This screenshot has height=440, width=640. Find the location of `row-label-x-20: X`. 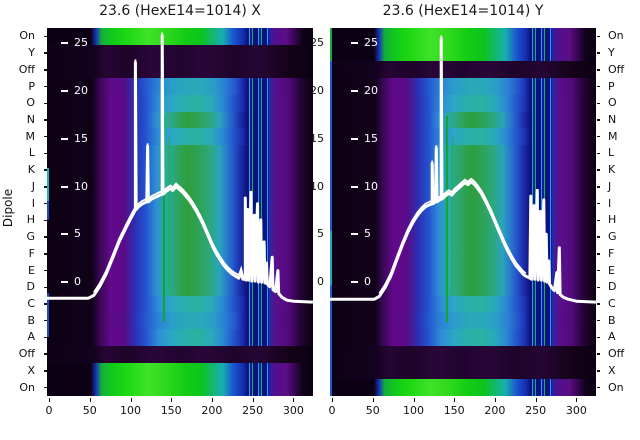

row-label-x-20: X is located at coordinates (612, 370).